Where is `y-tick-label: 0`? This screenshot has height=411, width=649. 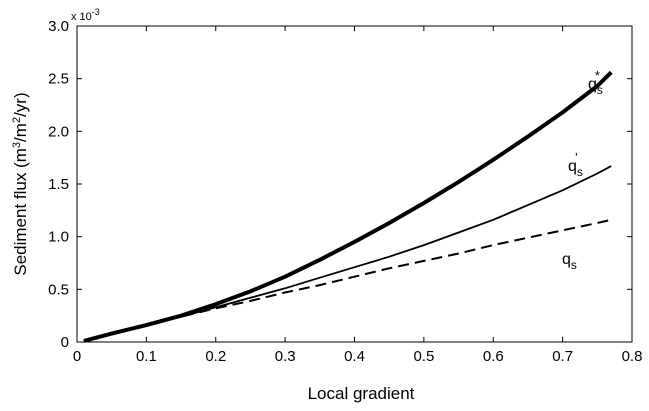 y-tick-label: 0 is located at coordinates (65, 342).